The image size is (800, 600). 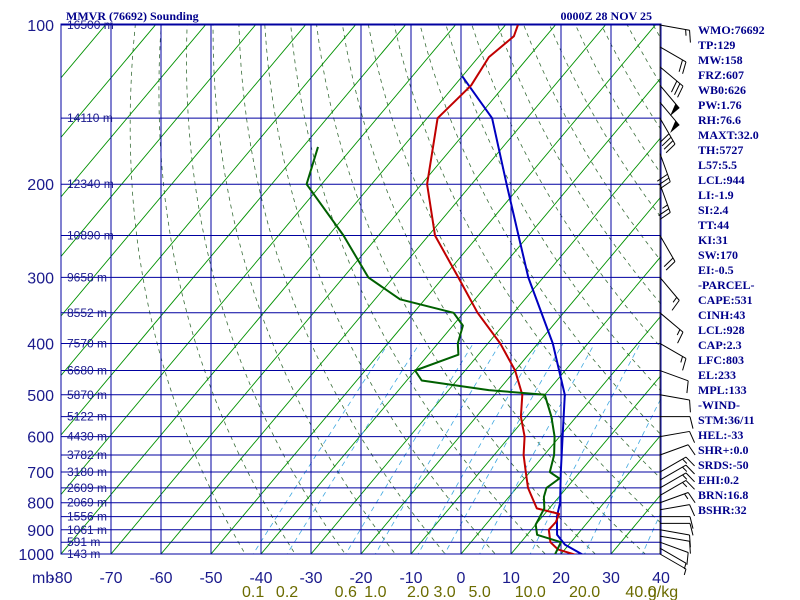 What do you see at coordinates (717, 45) in the screenshot?
I see `index-item: TP:129` at bounding box center [717, 45].